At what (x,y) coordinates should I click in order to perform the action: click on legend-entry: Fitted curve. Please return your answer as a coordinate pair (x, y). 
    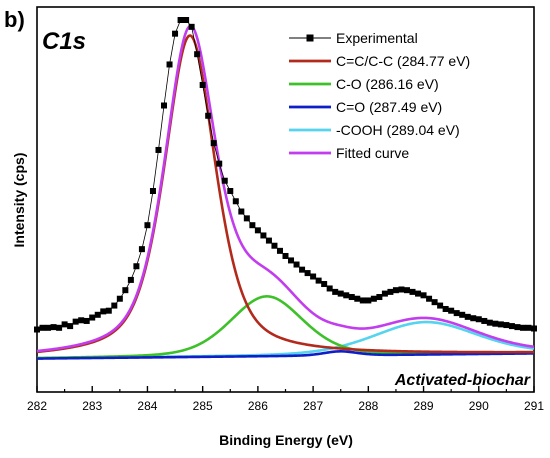
    Looking at the image, I should click on (372, 153).